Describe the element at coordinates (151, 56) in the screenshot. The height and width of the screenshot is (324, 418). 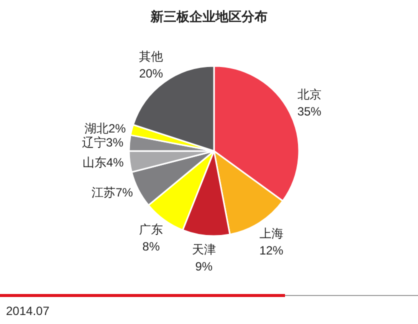
I see `slice-label: 其他` at that location.